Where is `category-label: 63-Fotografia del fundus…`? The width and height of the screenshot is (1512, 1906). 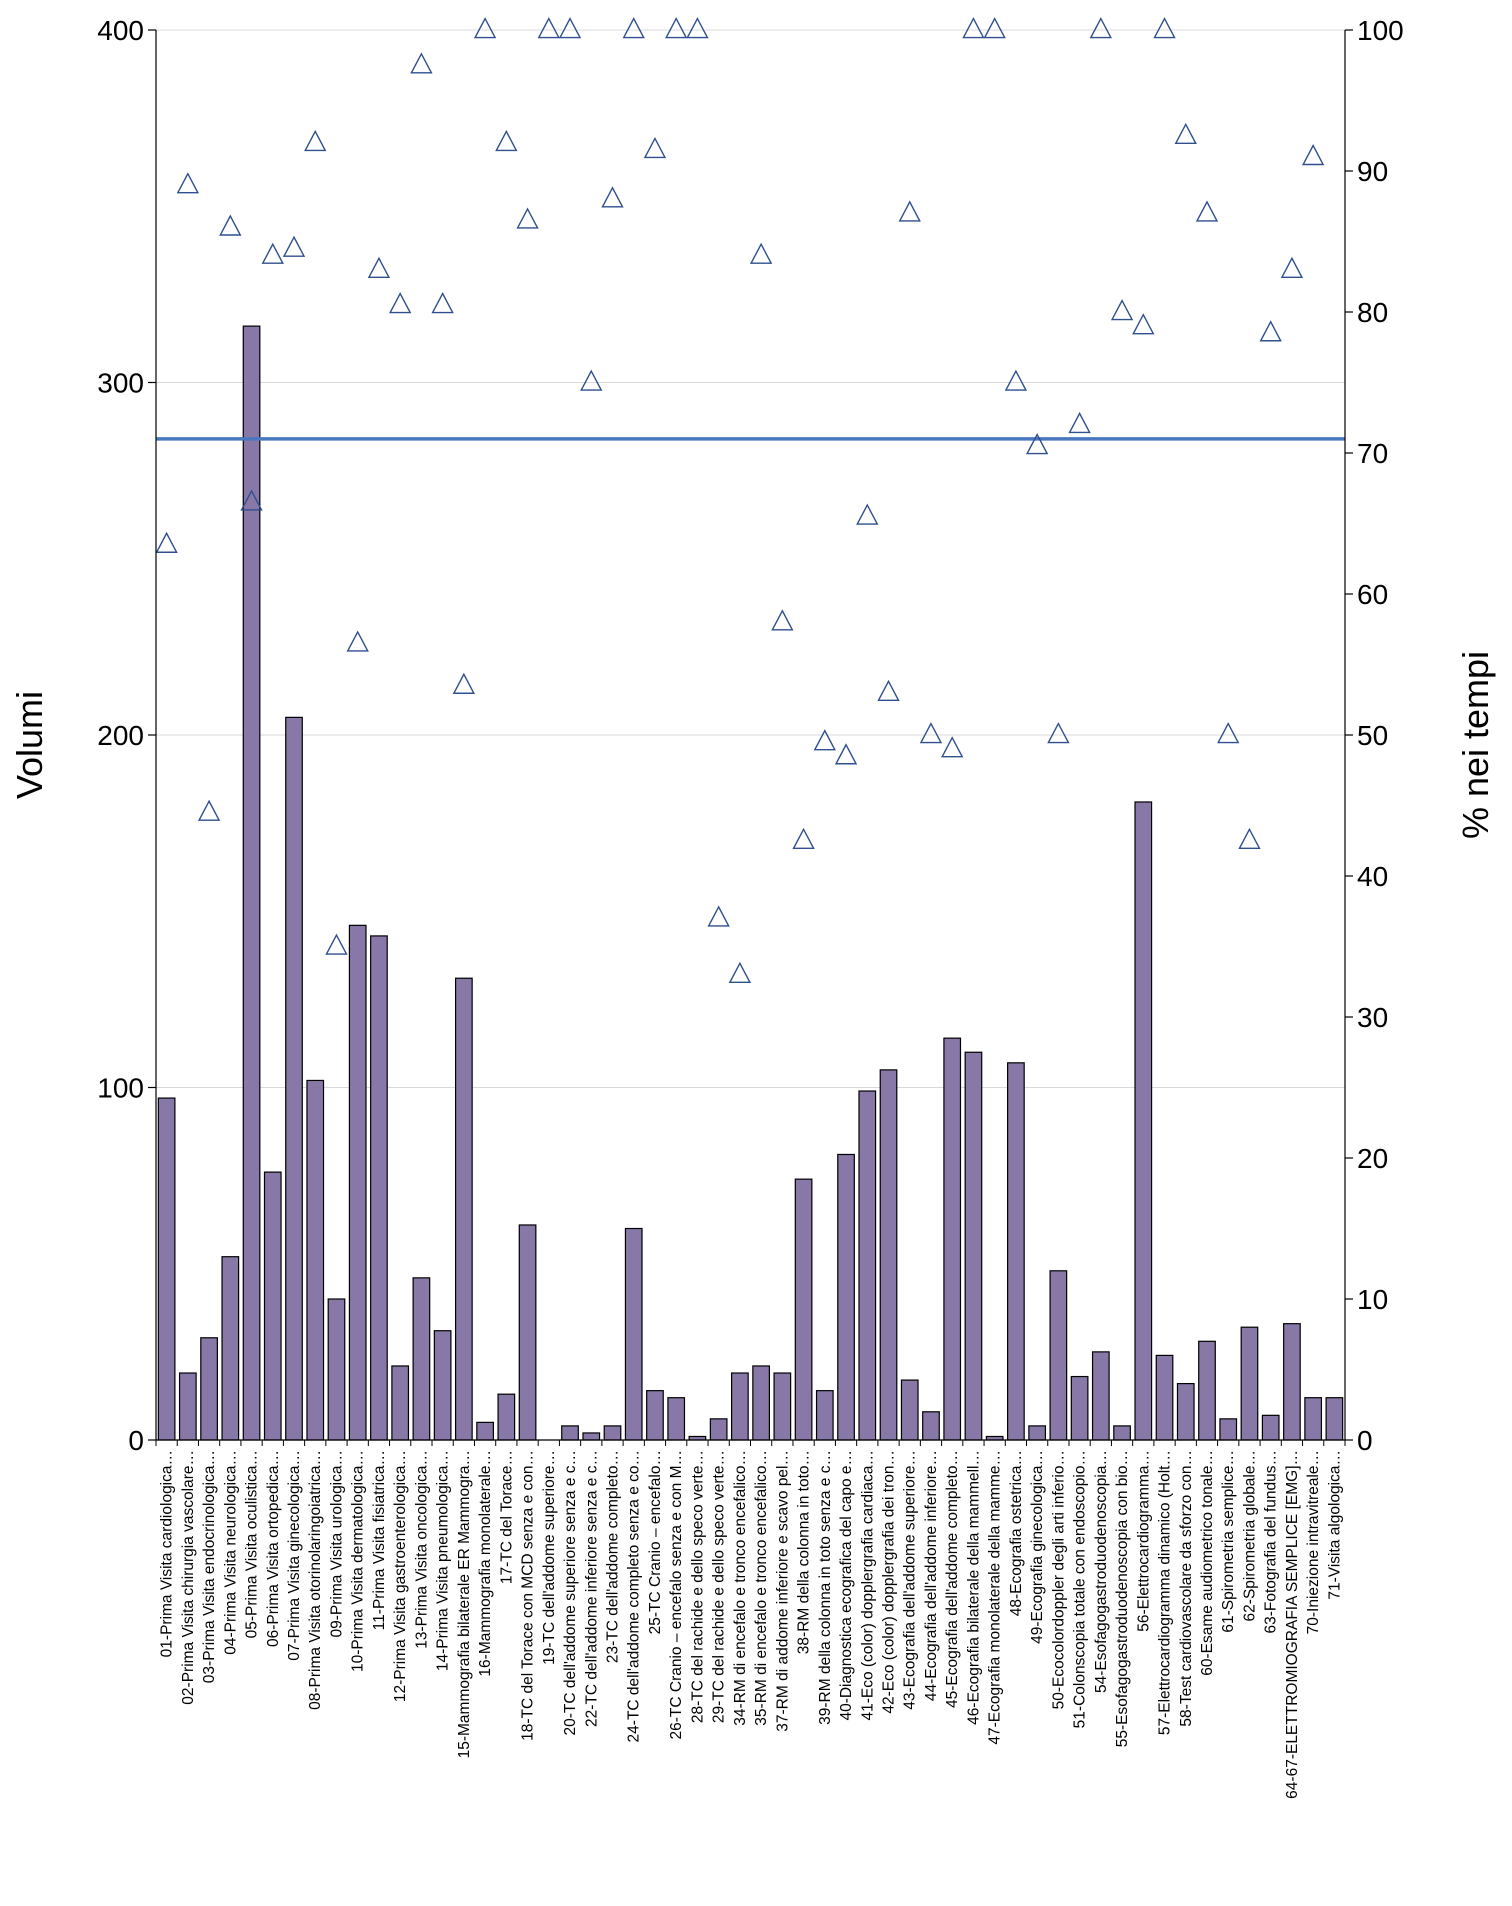
category-label: 63-Fotografia del fundus… is located at coordinates (1271, 1542).